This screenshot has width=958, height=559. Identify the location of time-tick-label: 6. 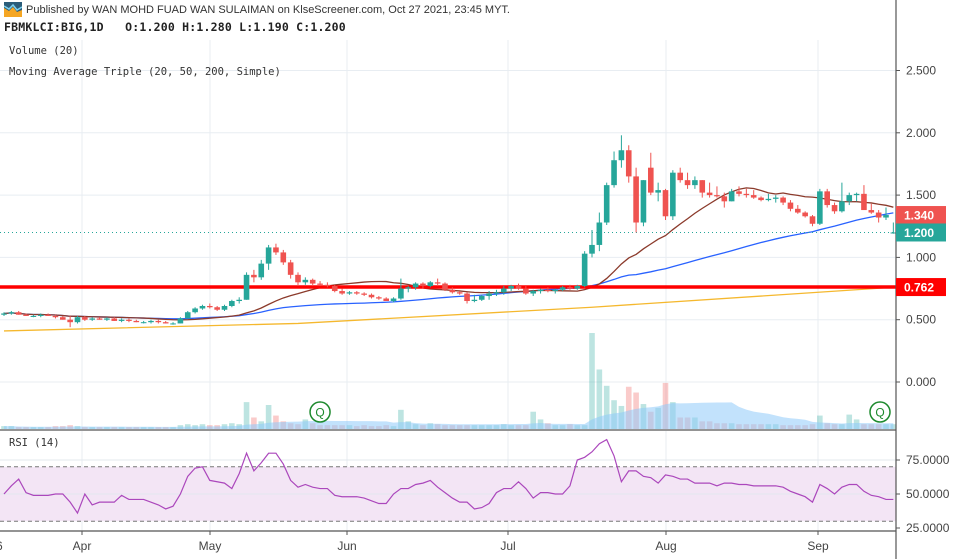
(1, 546).